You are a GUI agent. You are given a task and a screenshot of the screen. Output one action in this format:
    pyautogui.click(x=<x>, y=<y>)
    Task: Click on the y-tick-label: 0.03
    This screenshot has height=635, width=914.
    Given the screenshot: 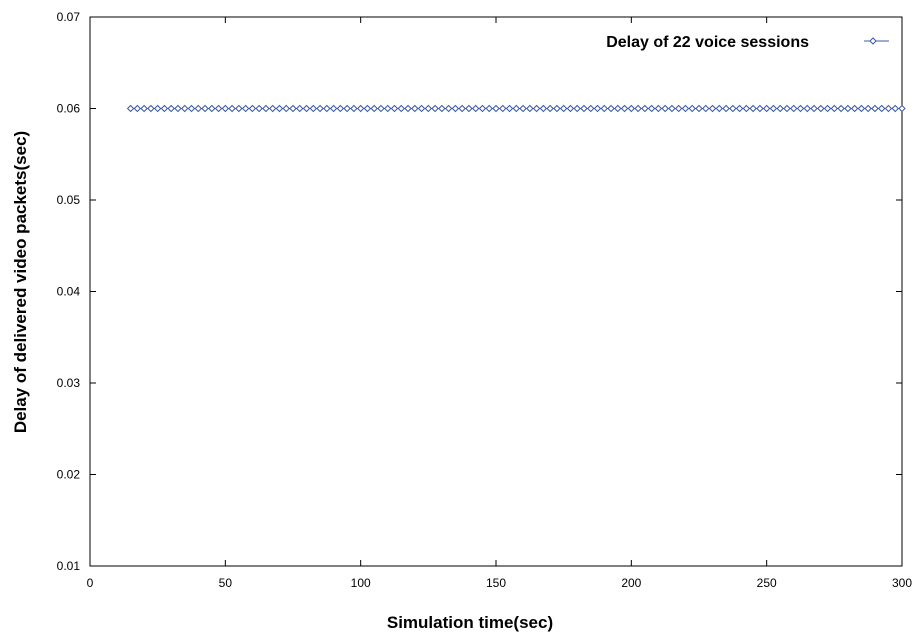 What is the action you would take?
    pyautogui.click(x=69, y=383)
    